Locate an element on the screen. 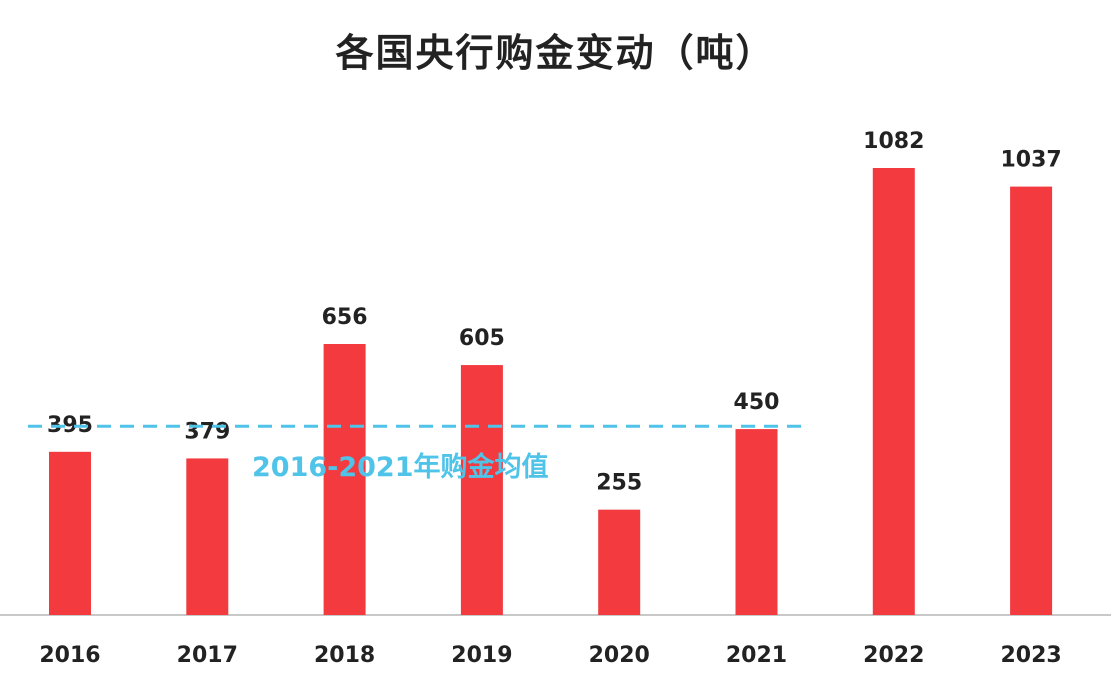  x-tick-label-2023: 2023 is located at coordinates (1030, 655).